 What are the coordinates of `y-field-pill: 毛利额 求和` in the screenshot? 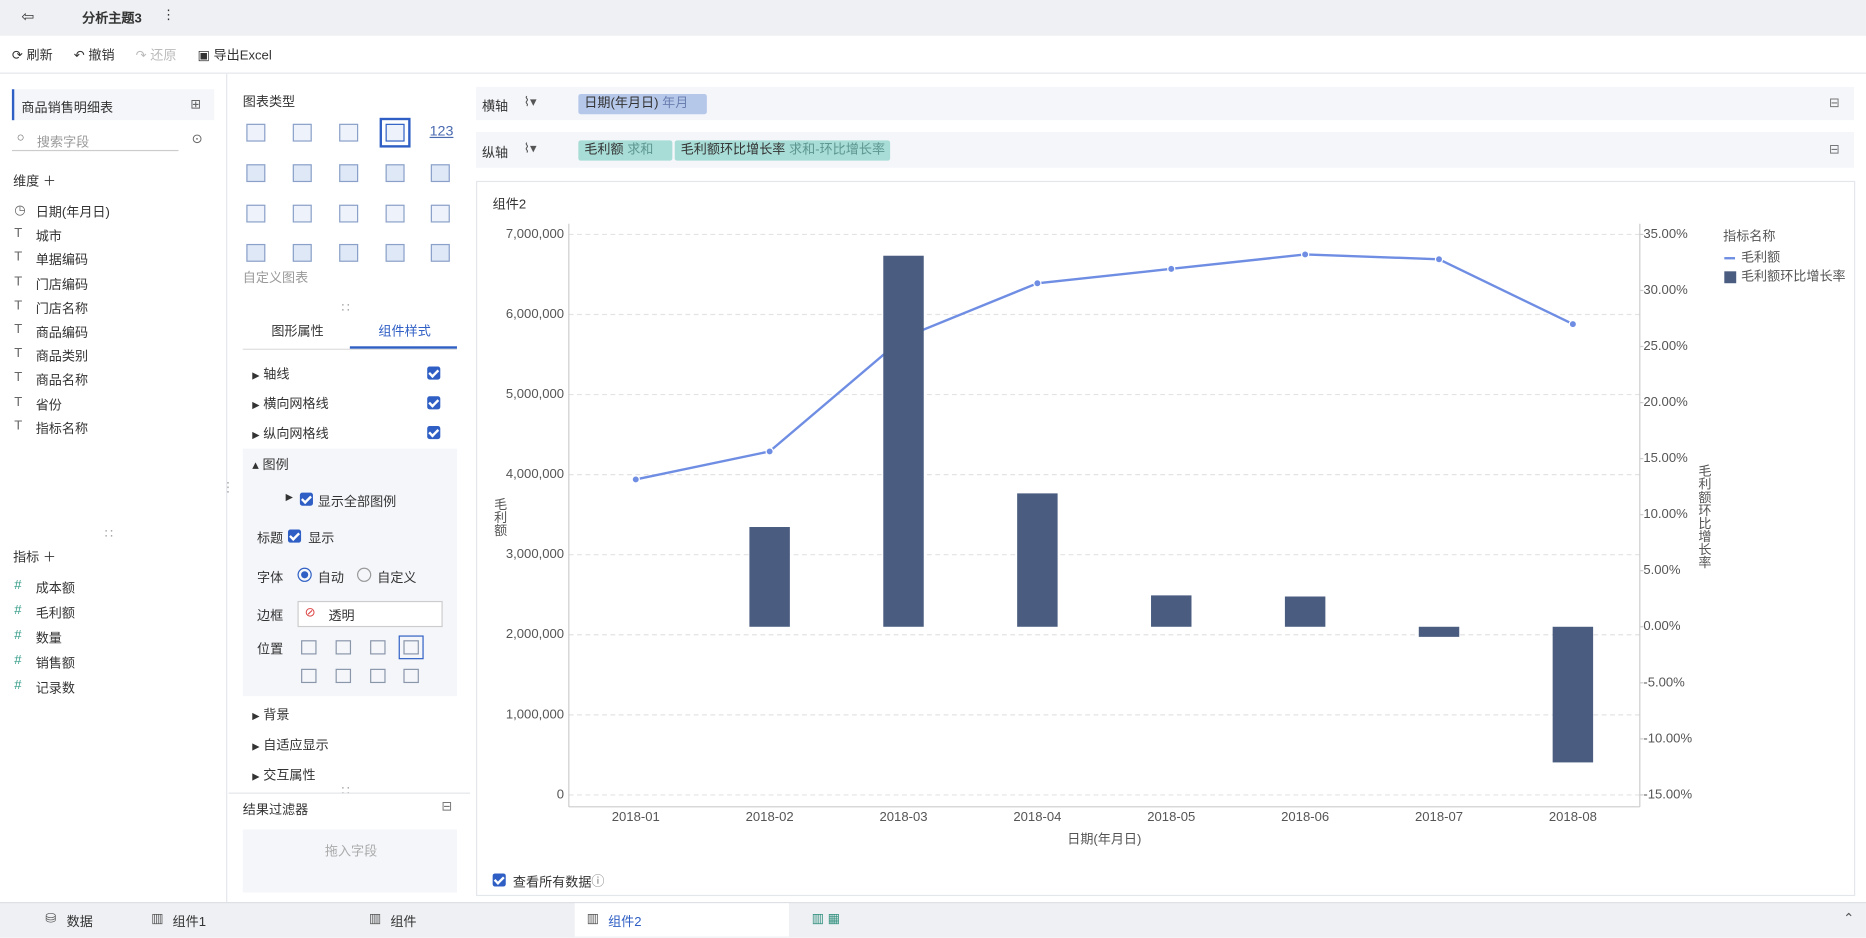 It's located at (625, 150).